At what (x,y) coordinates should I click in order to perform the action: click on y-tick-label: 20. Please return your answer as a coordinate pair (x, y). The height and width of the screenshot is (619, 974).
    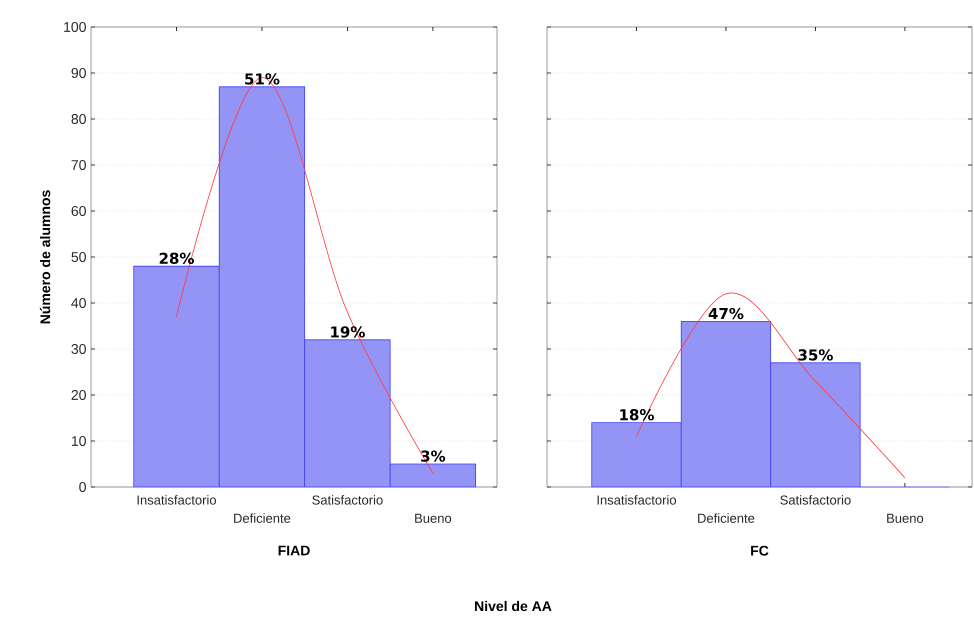
    Looking at the image, I should click on (79, 395).